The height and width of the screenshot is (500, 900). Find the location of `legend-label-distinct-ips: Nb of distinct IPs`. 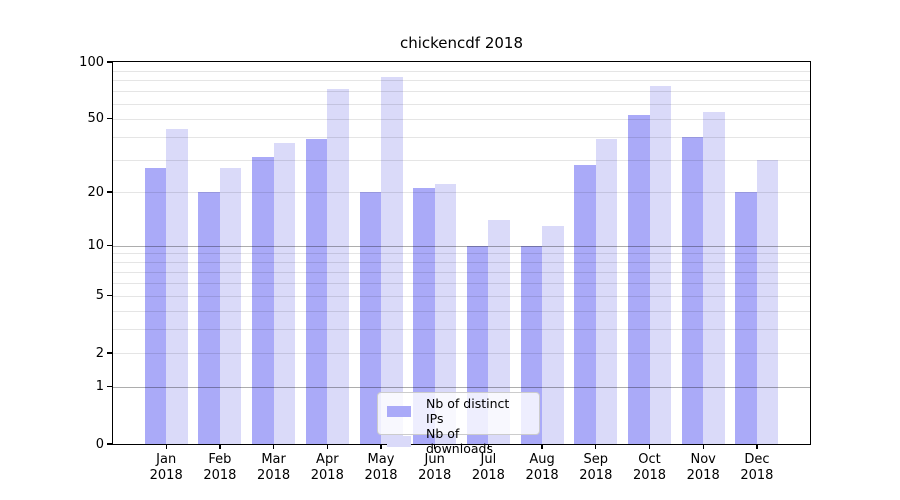

legend-label-distinct-ips: Nb of distinct IPs is located at coordinates (468, 411).